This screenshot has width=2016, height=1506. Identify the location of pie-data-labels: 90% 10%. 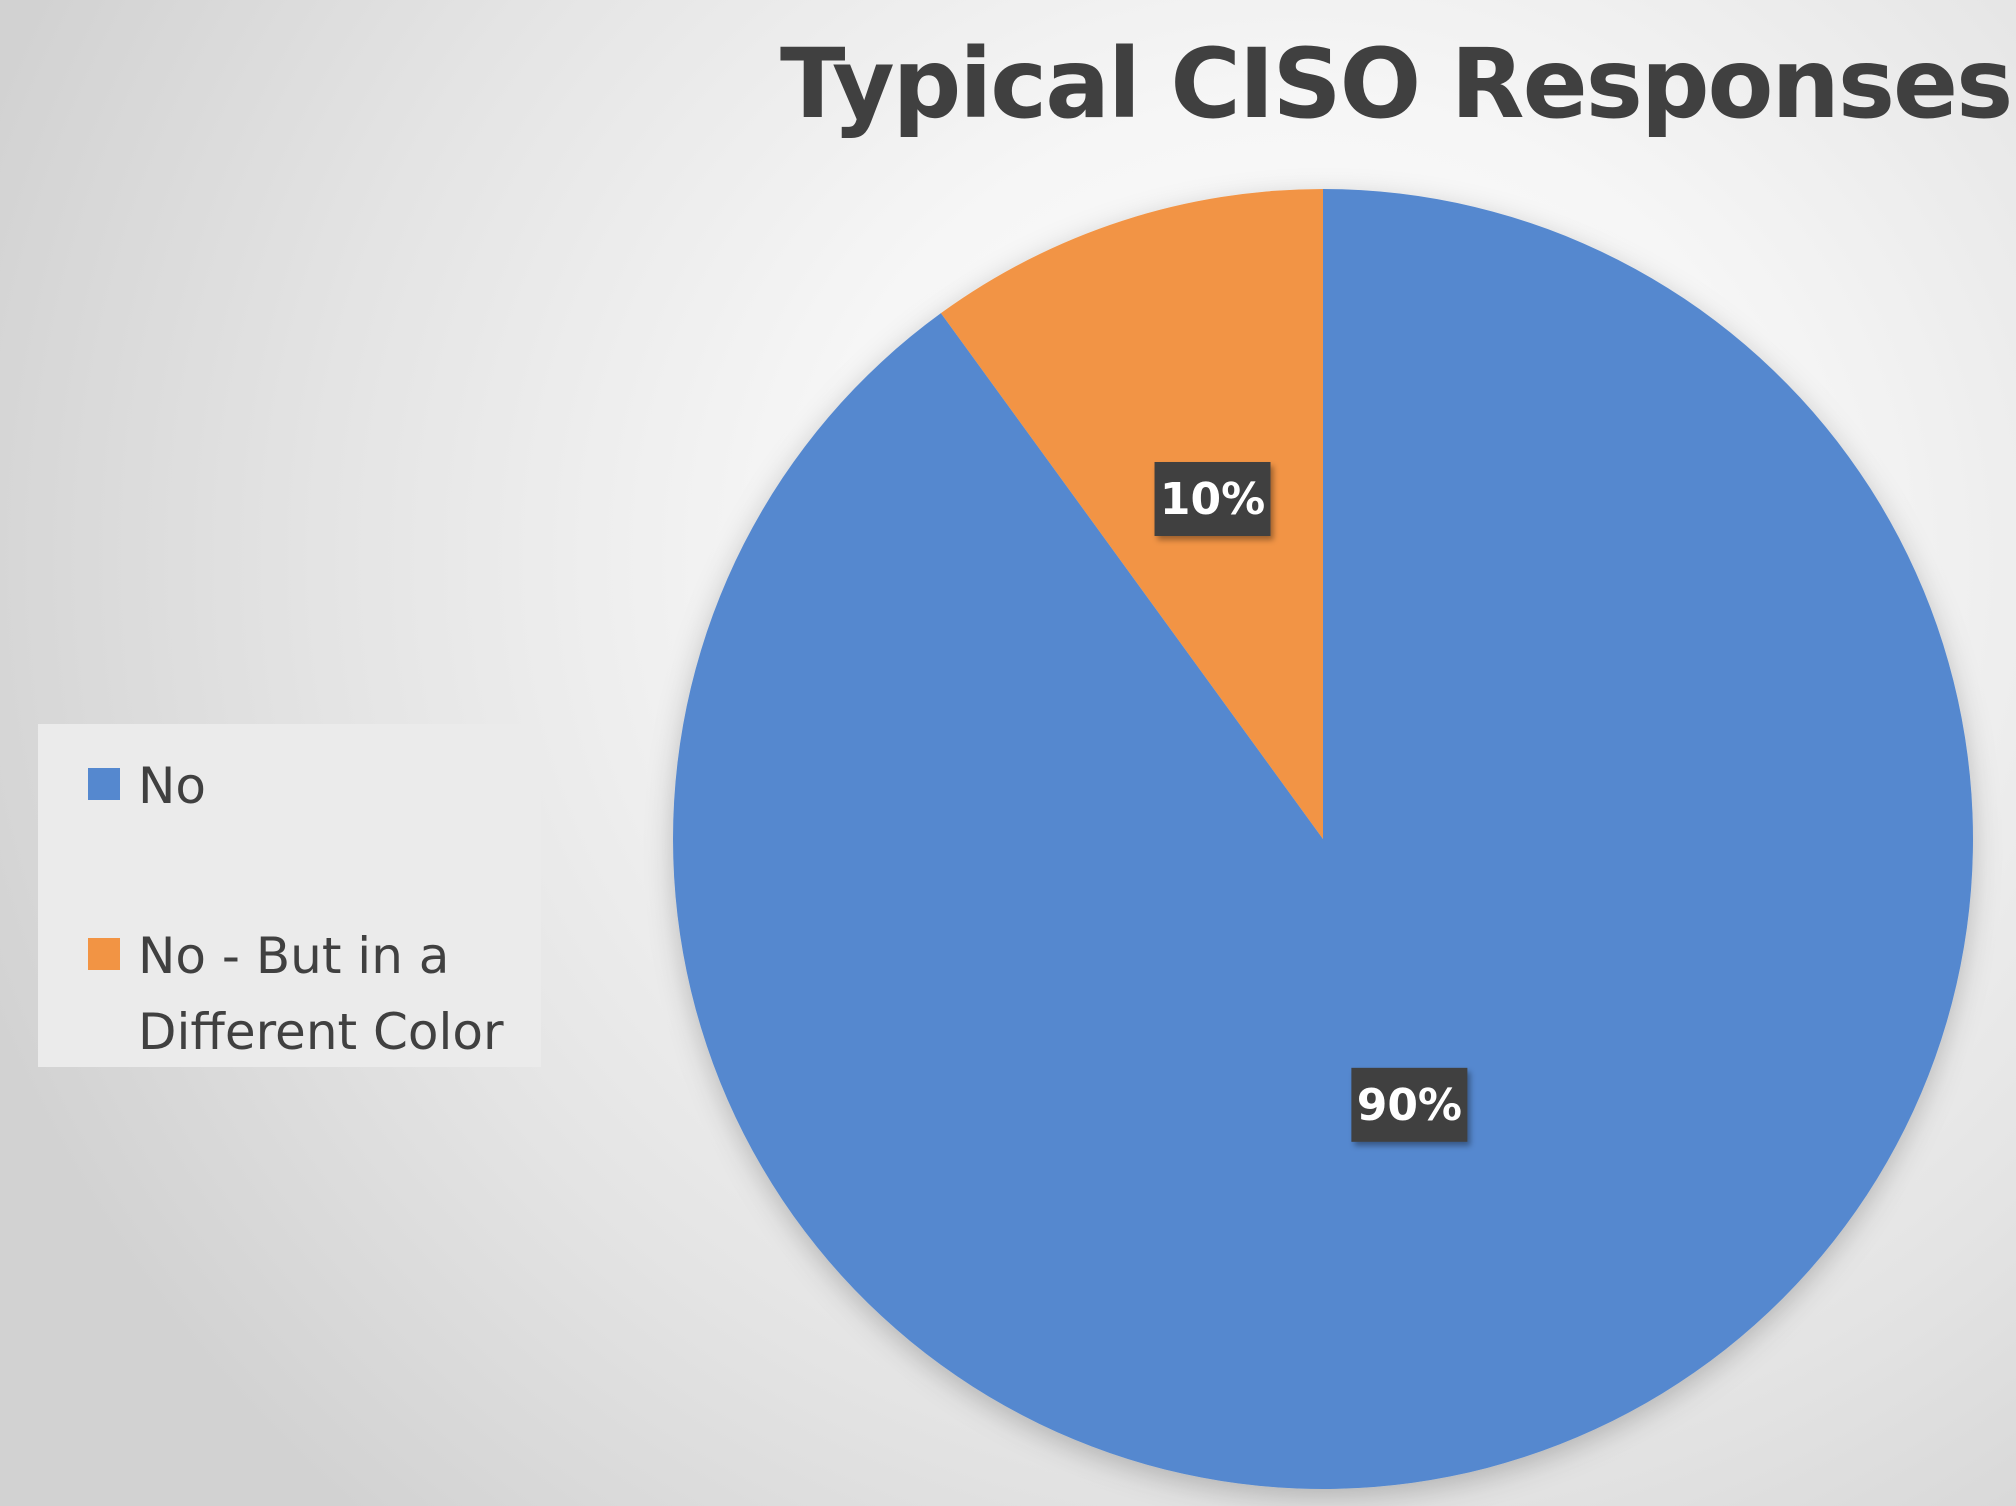
(1311, 801).